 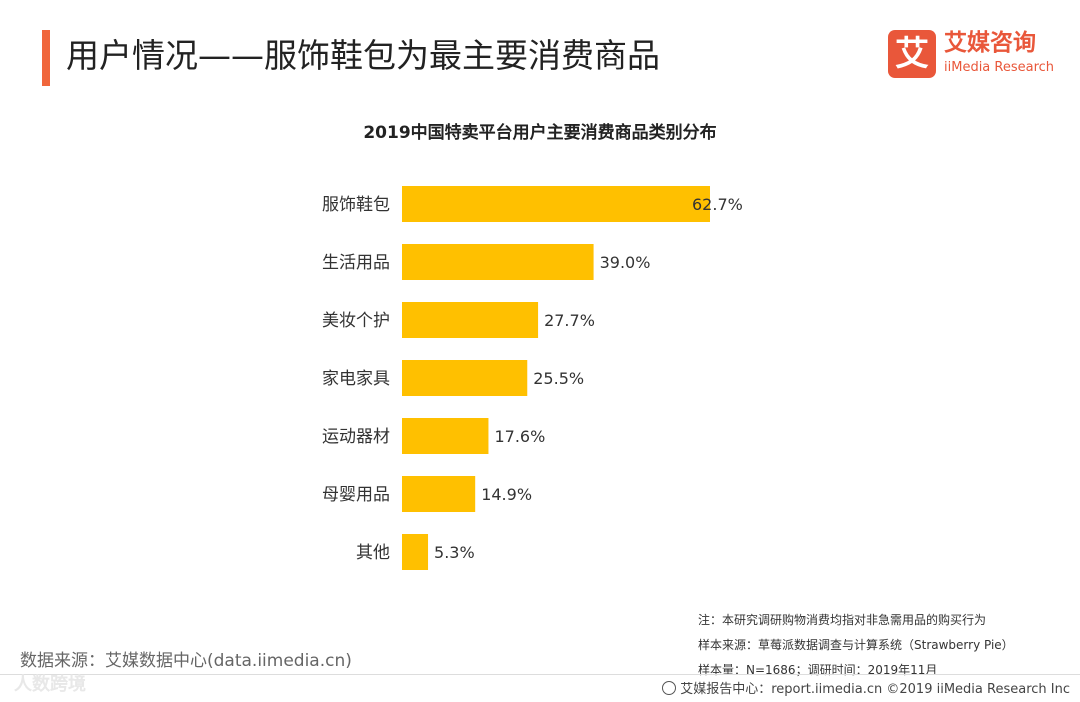 I want to click on iimedia-logo: 艾 艾媒咨询 iiMedia Research, so click(x=978, y=56).